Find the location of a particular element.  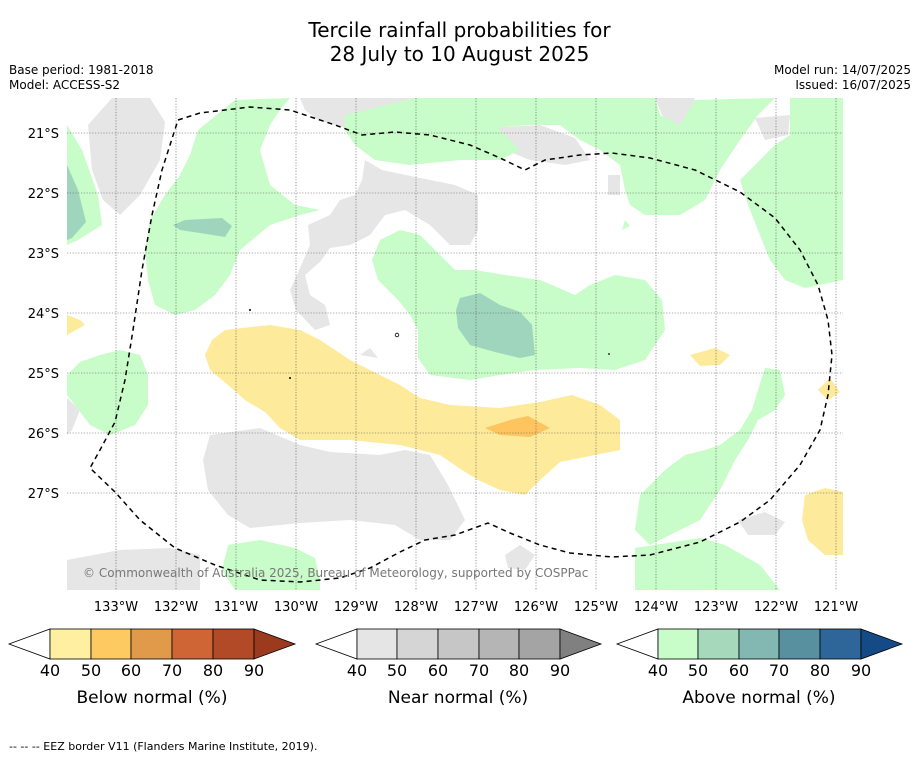

base-period: Base period: 1981-2018 is located at coordinates (81, 70).